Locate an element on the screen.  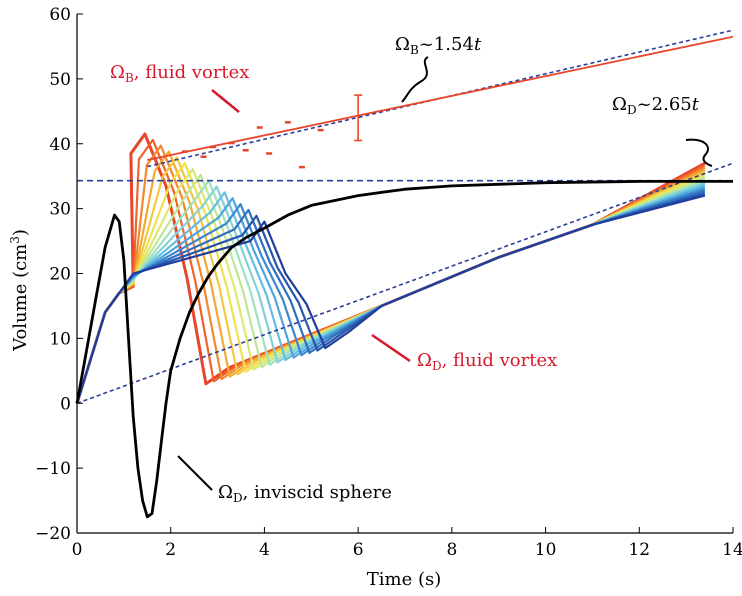
annotation-omega-b-fit: ΩB~1.54t is located at coordinates (438, 45).